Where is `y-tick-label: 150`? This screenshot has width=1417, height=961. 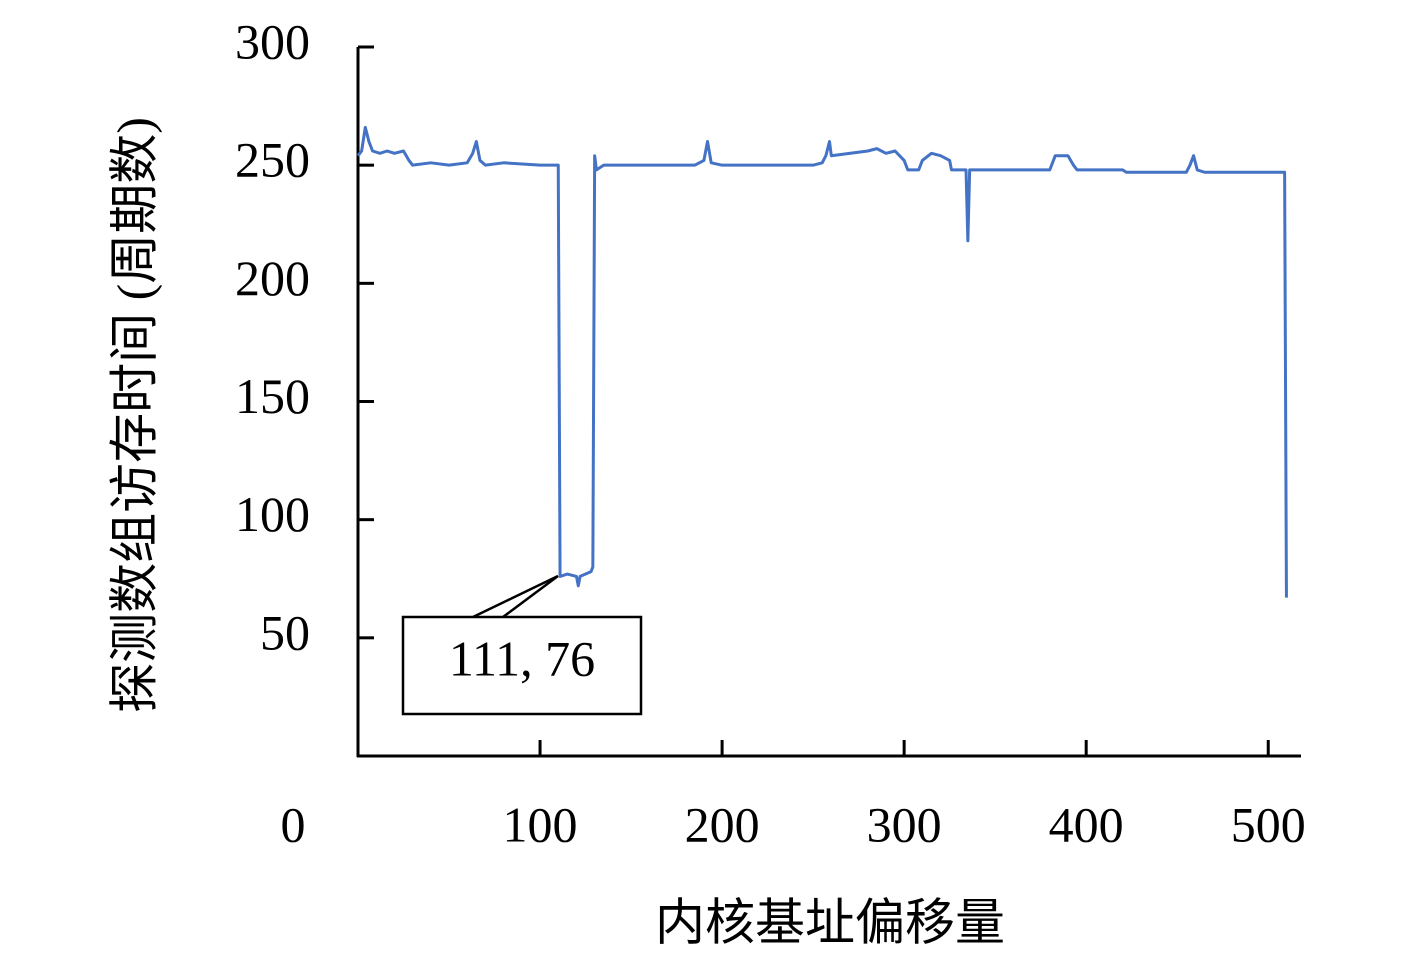 y-tick-label: 150 is located at coordinates (272, 396).